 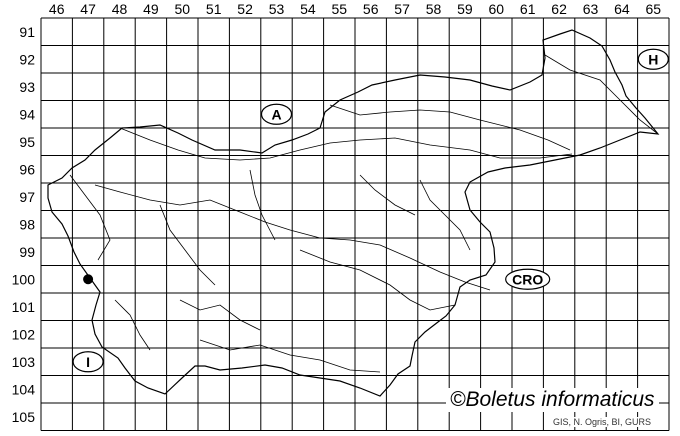 I want to click on marker-label: CRO, so click(x=527, y=279).